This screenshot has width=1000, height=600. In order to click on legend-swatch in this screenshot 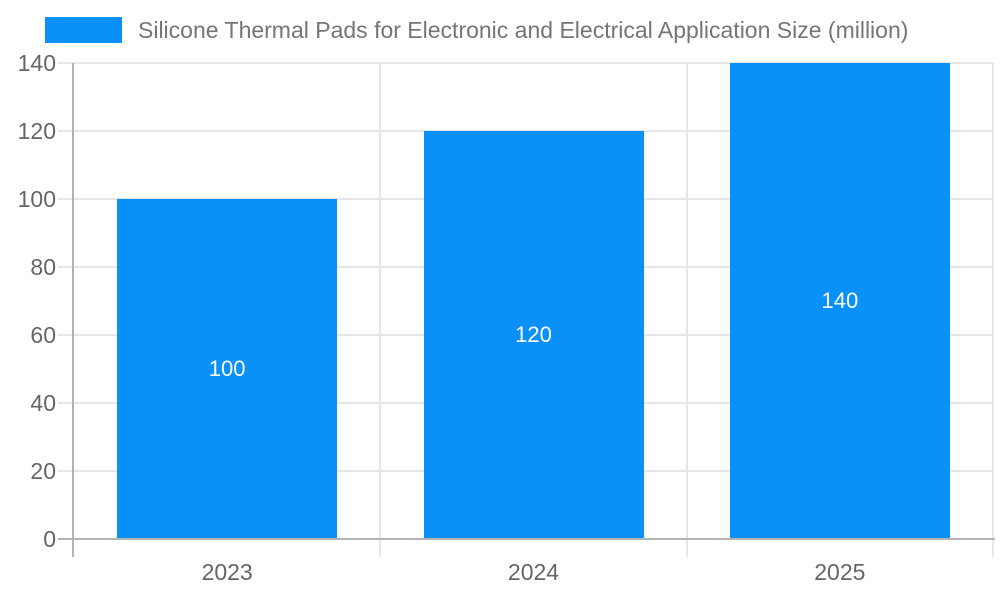, I will do `click(83, 30)`.